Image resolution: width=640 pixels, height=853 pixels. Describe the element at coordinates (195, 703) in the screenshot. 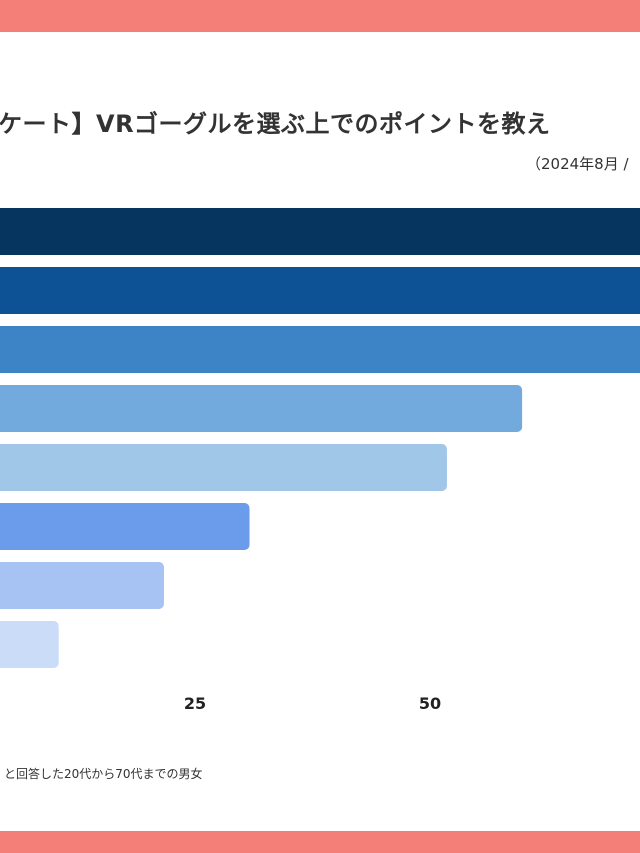

I see `x-tick-label: 25` at that location.